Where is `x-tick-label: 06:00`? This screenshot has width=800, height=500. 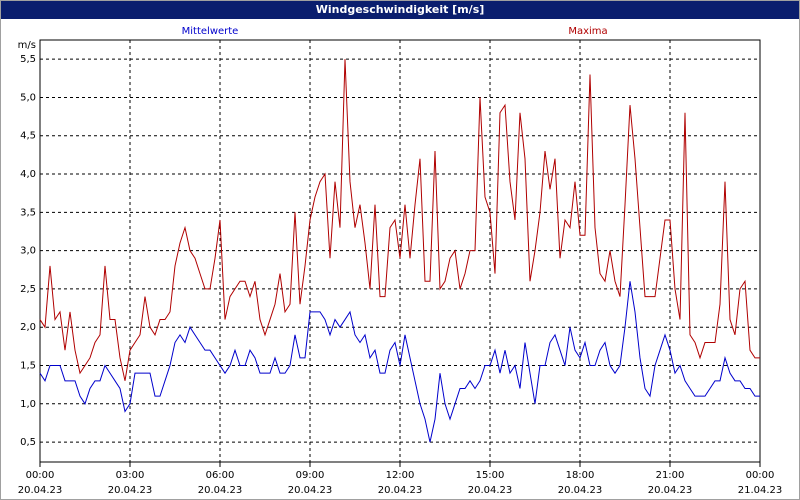
x-tick-label: 06:00 is located at coordinates (220, 475).